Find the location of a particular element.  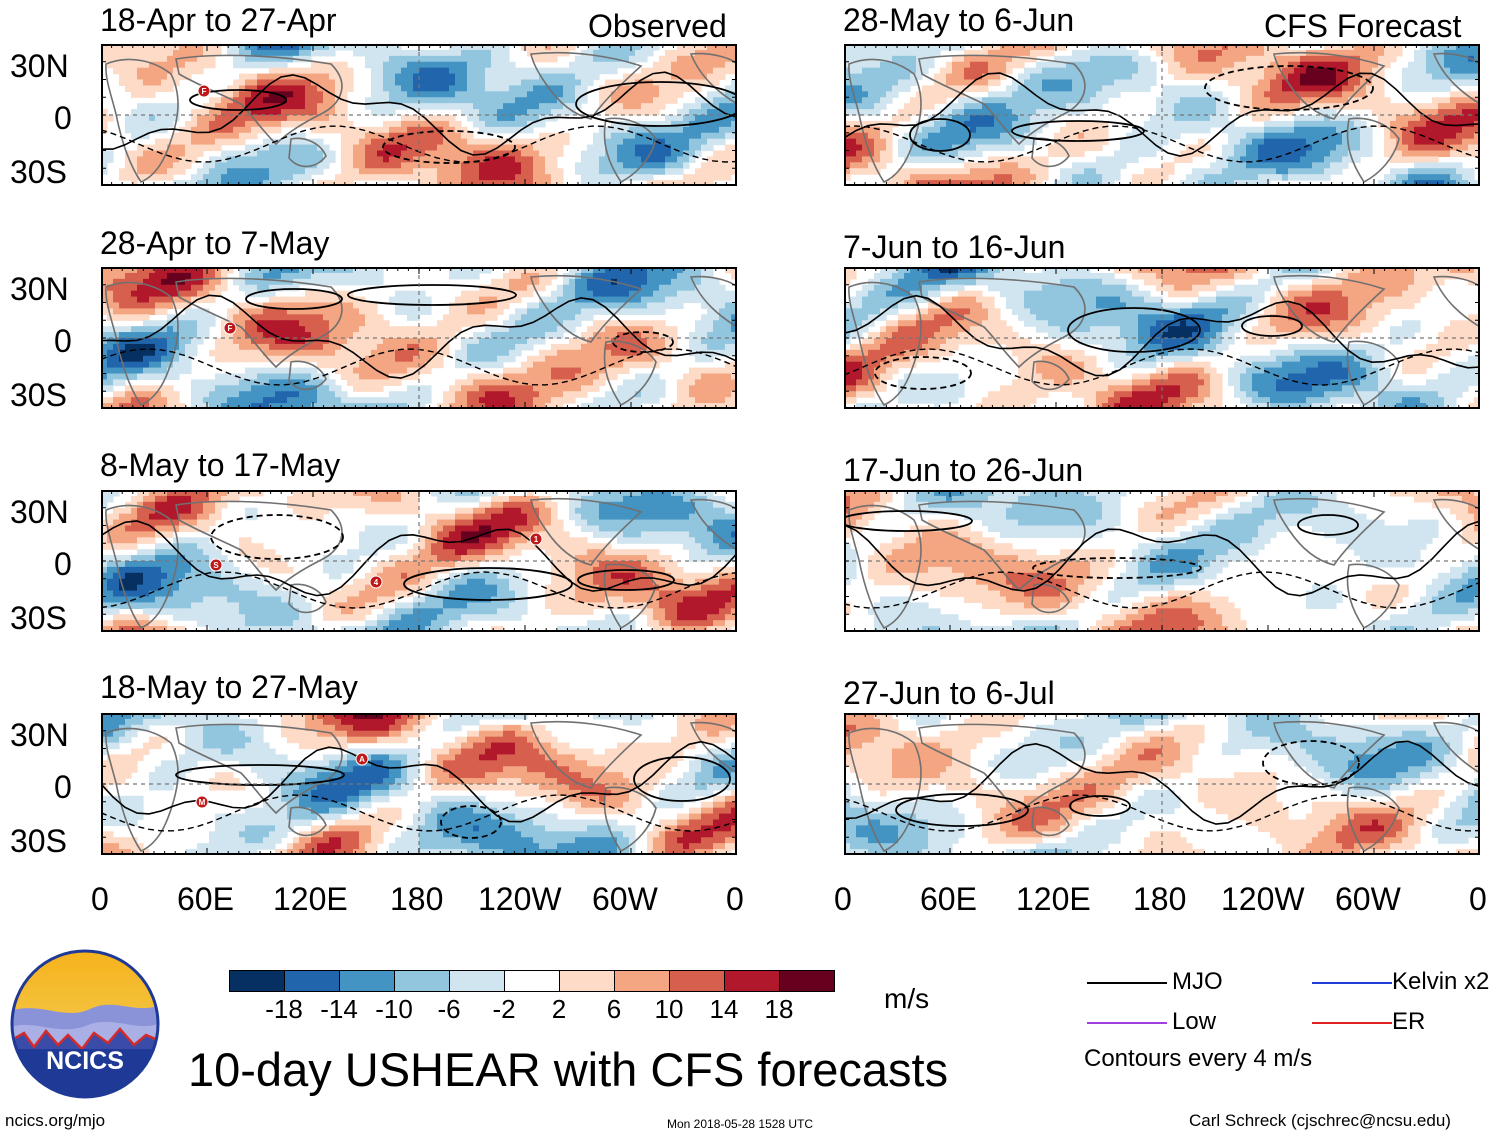

panel-8-date: 27-Jun to 6-Jul is located at coordinates (949, 693).